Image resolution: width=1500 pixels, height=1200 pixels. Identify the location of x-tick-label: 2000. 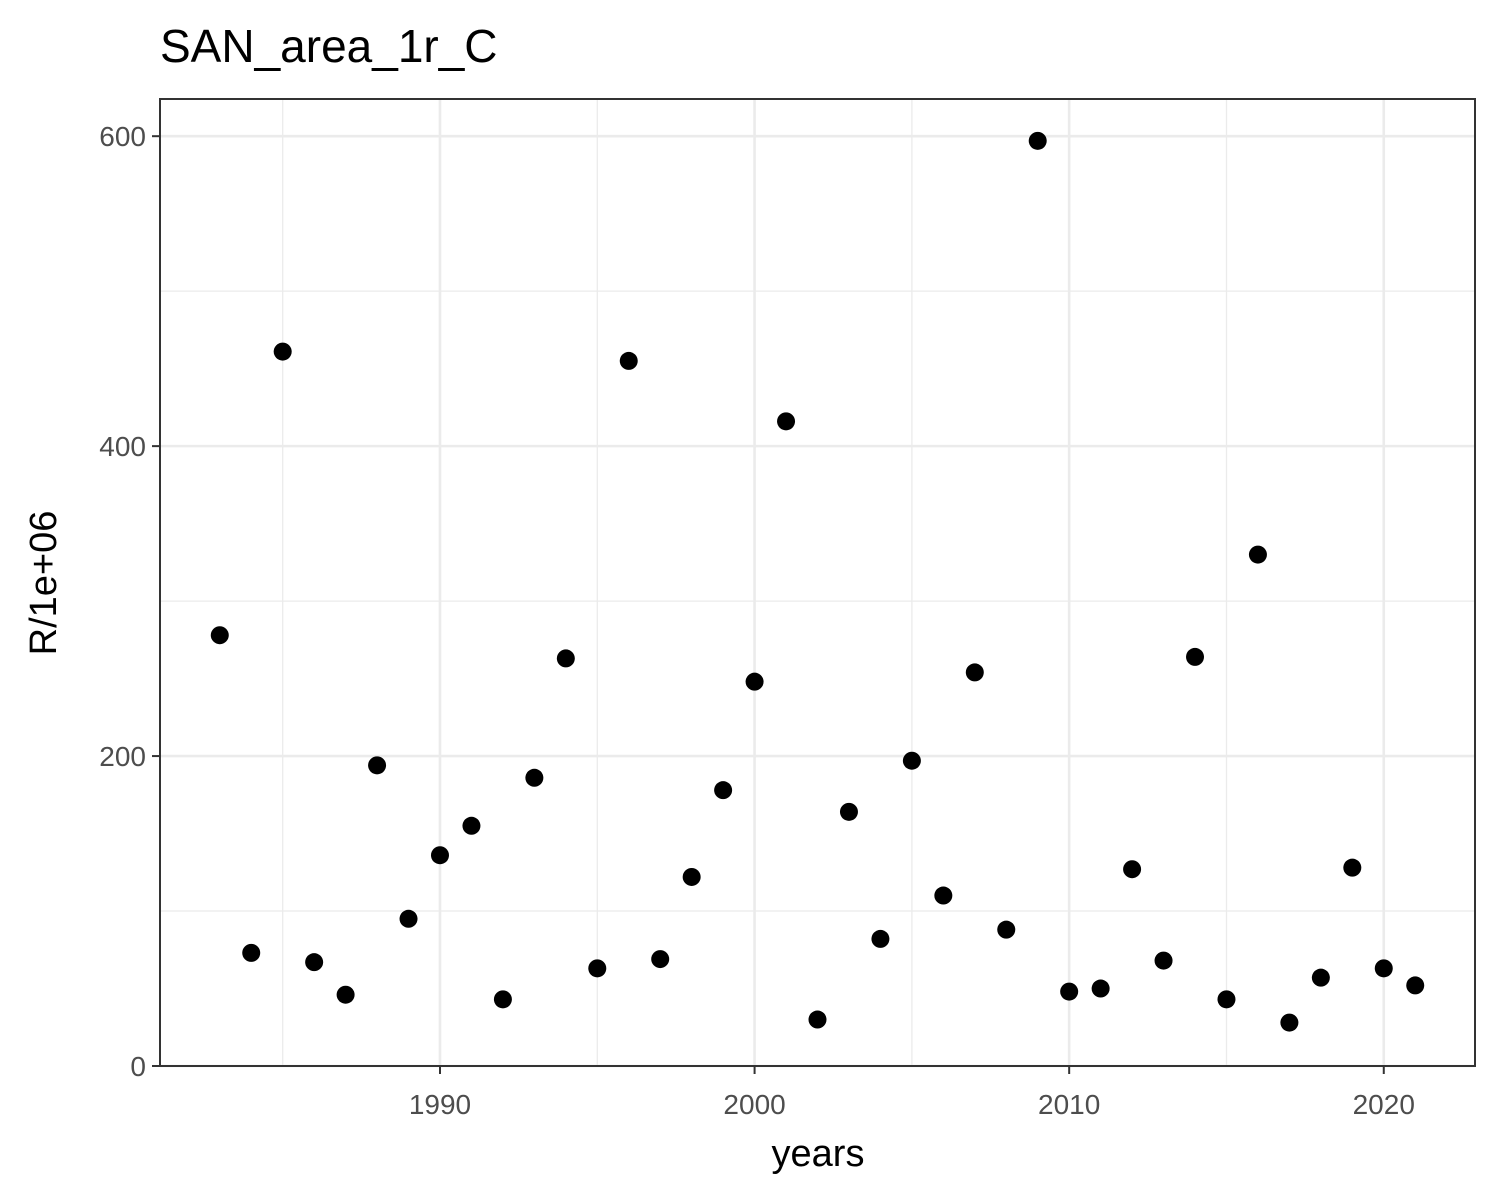
(754, 1104).